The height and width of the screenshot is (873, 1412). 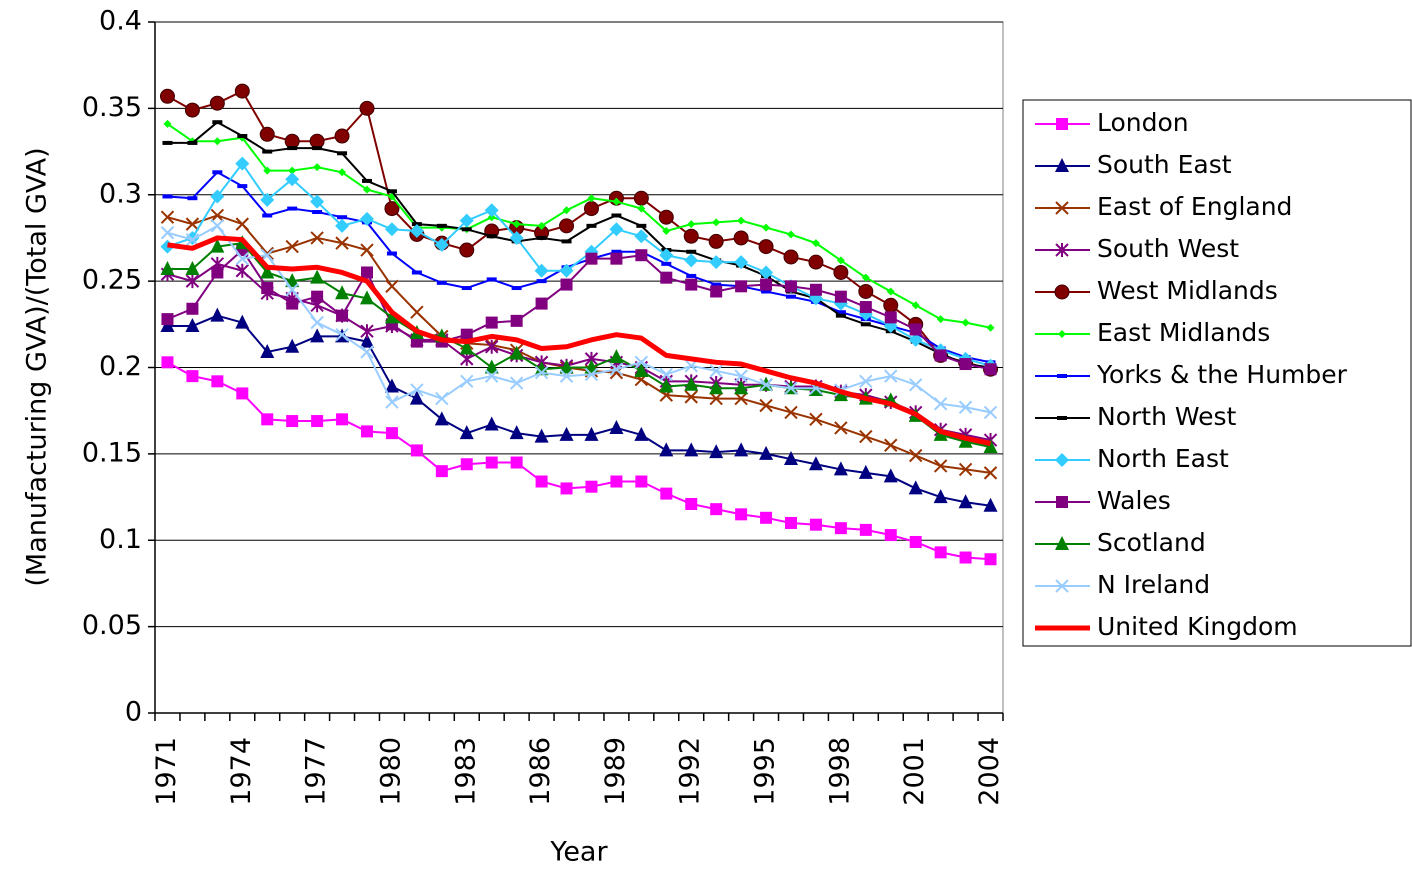 I want to click on x-tick-label: 1989, so click(x=615, y=771).